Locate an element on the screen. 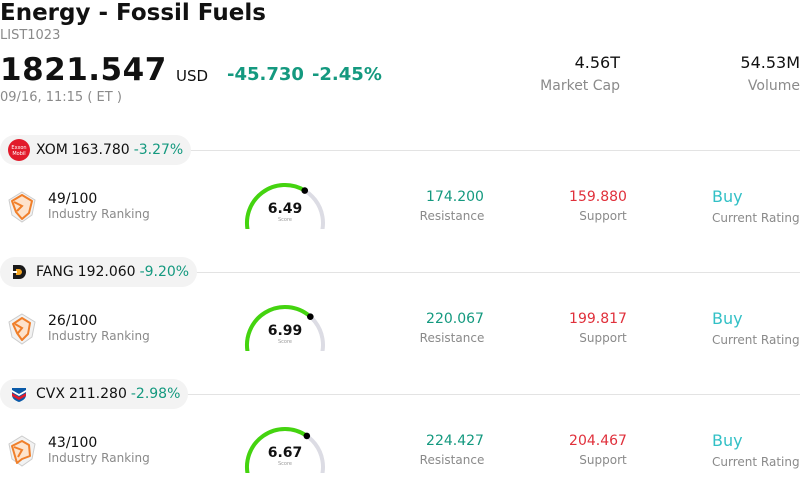 The image size is (800, 501). chevron-logo is located at coordinates (19, 394).